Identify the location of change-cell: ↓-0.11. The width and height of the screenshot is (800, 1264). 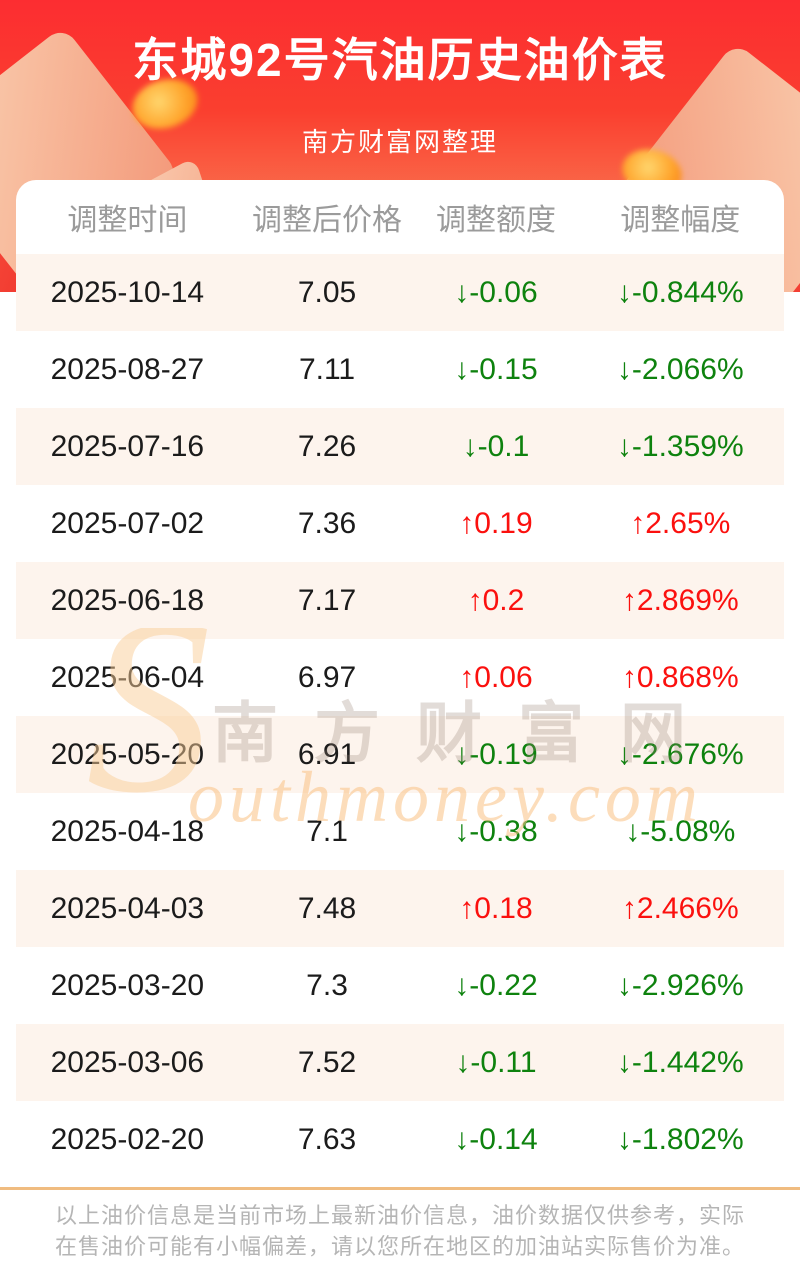
(496, 1062).